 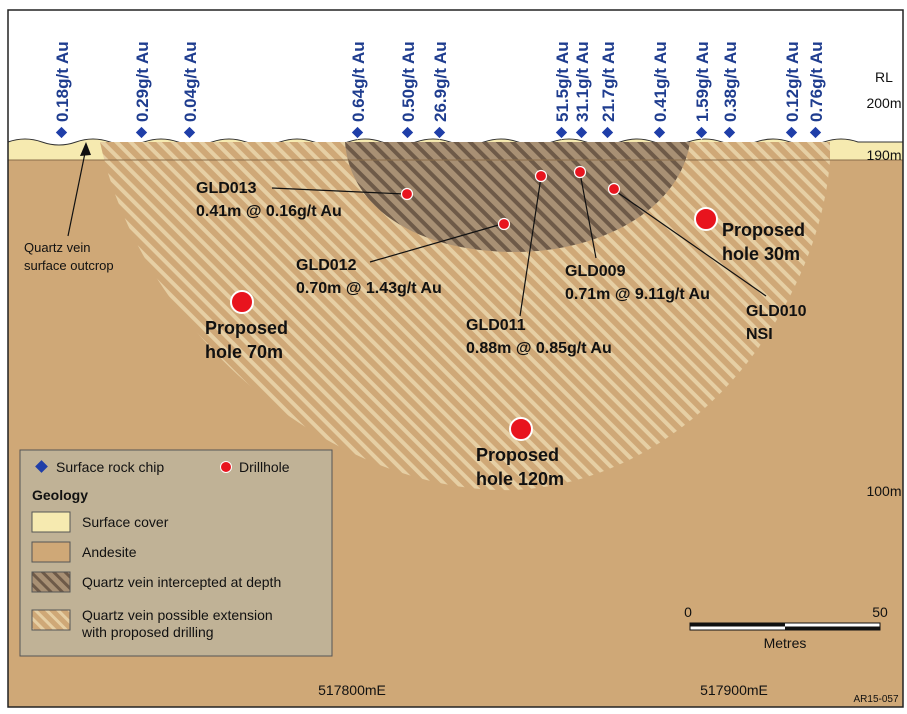 What do you see at coordinates (875, 699) in the screenshot?
I see `reference-code: AR15-057` at bounding box center [875, 699].